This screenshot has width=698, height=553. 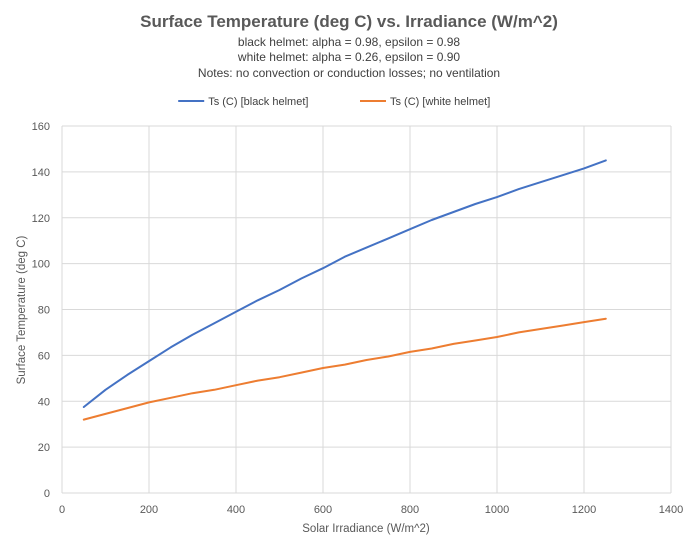 What do you see at coordinates (47, 494) in the screenshot?
I see `y-tick-label: 0` at bounding box center [47, 494].